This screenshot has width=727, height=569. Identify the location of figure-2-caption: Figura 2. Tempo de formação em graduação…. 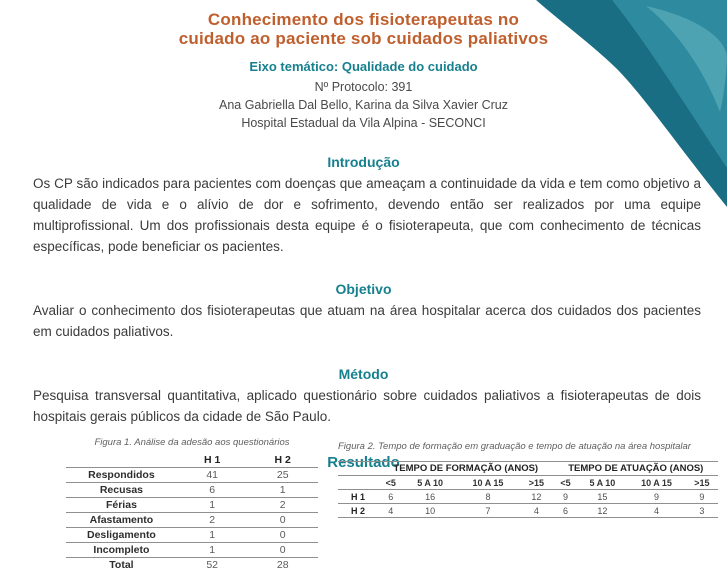
(514, 446).